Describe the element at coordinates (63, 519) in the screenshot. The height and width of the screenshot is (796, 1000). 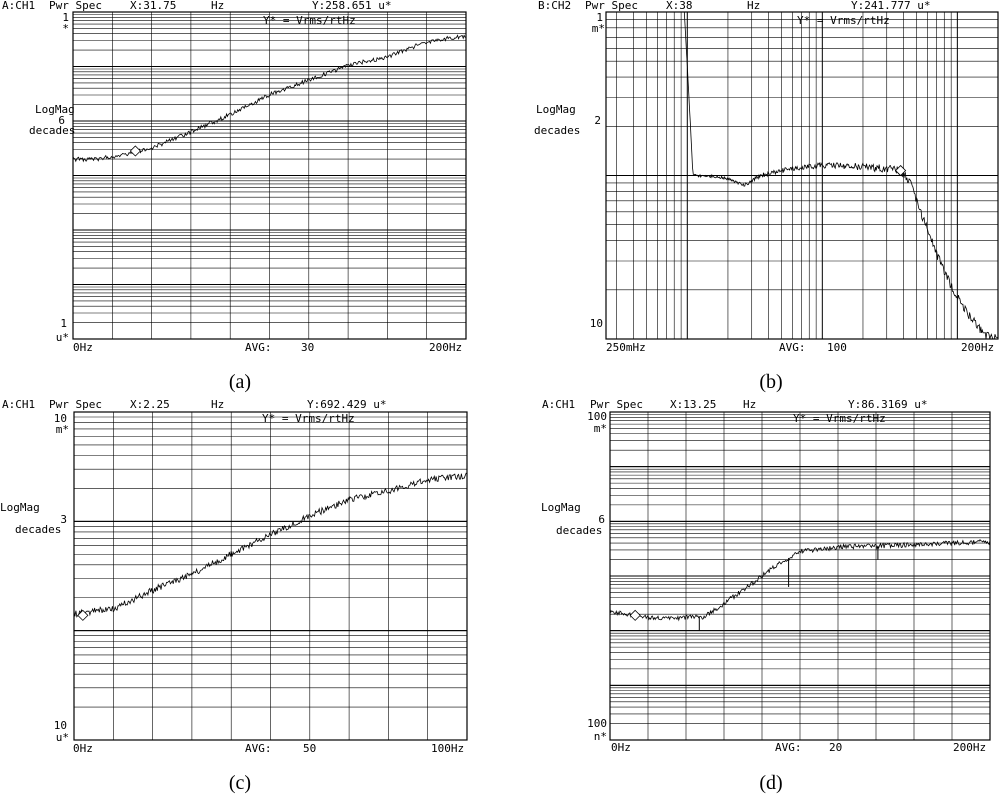
I see `y-mid-value: 3` at that location.